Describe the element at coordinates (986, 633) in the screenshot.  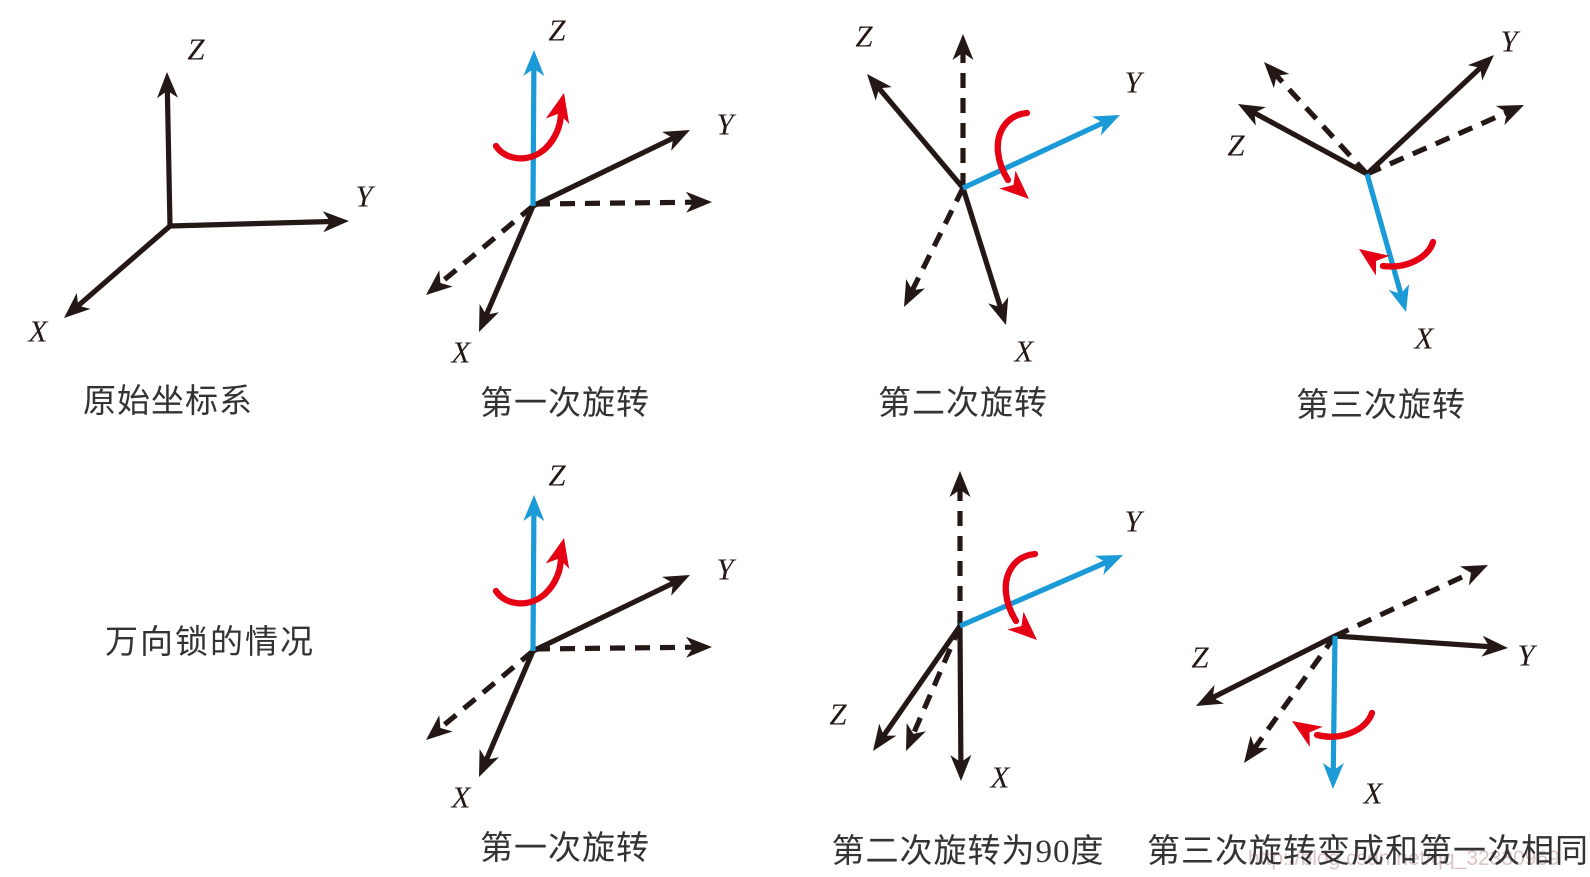
I see `panel-gimbal-second-rotation-90deg: X Z Y` at that location.